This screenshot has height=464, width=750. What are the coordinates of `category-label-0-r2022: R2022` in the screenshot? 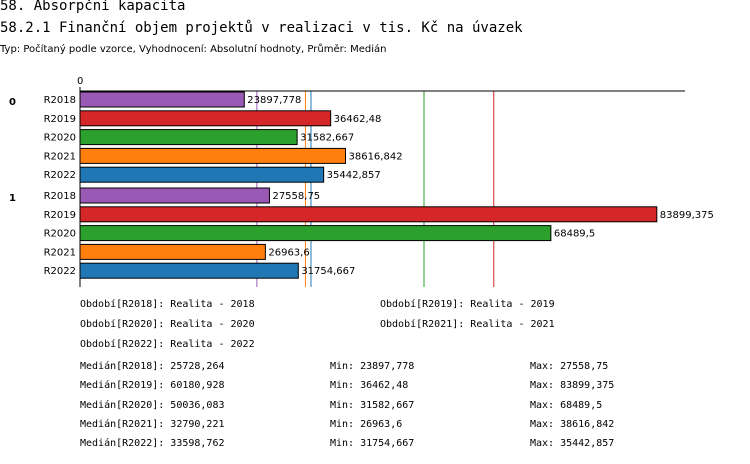 It's located at (60, 175).